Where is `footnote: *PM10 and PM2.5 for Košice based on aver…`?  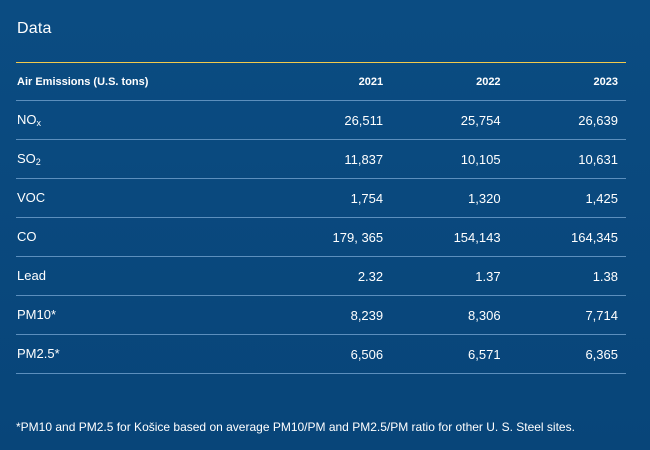
footnote: *PM10 and PM2.5 for Košice based on aver… is located at coordinates (295, 427).